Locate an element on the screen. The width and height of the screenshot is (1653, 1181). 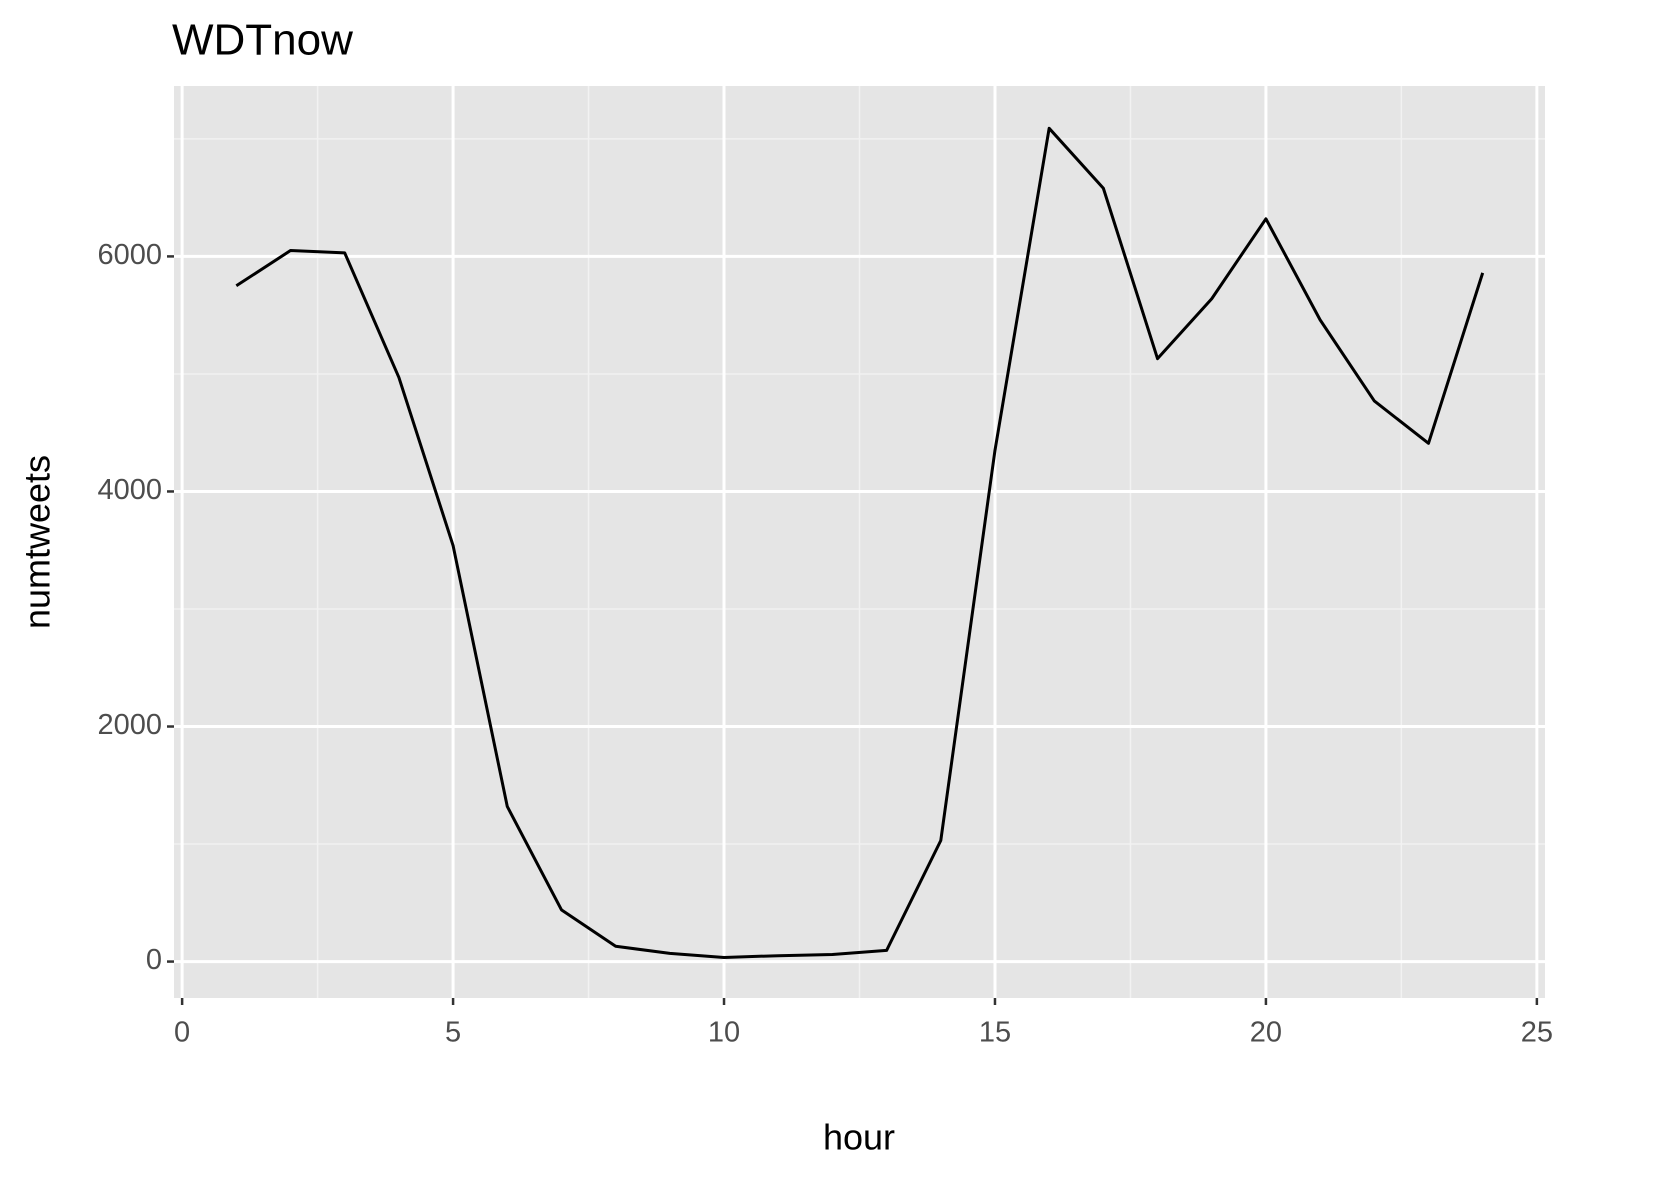
x-tick-label: 0 is located at coordinates (182, 1033).